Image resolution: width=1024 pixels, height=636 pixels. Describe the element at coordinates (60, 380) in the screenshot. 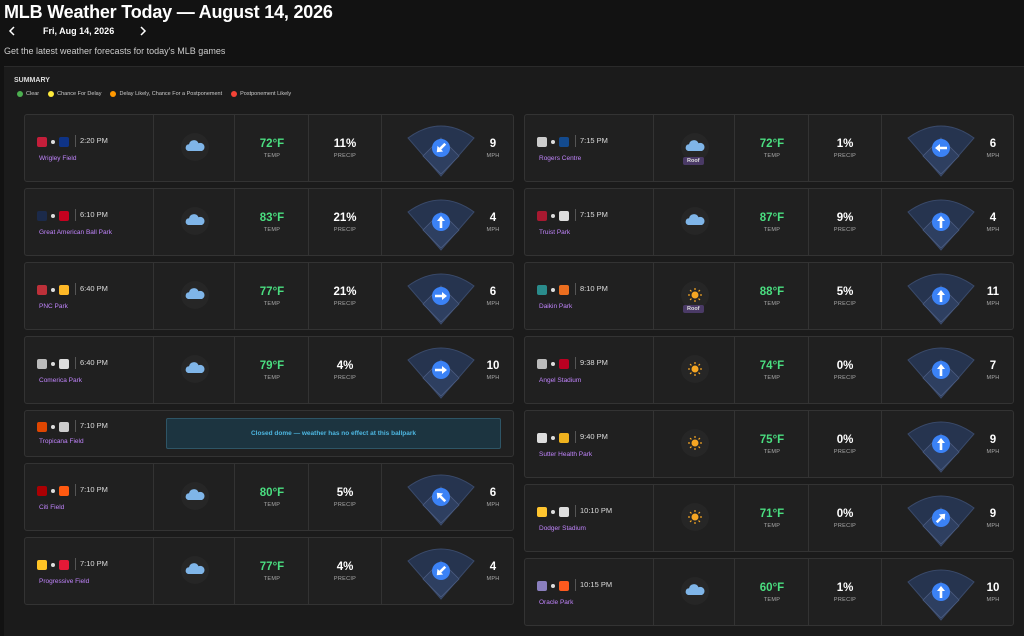

I see `park-name: Comerica Park` at that location.